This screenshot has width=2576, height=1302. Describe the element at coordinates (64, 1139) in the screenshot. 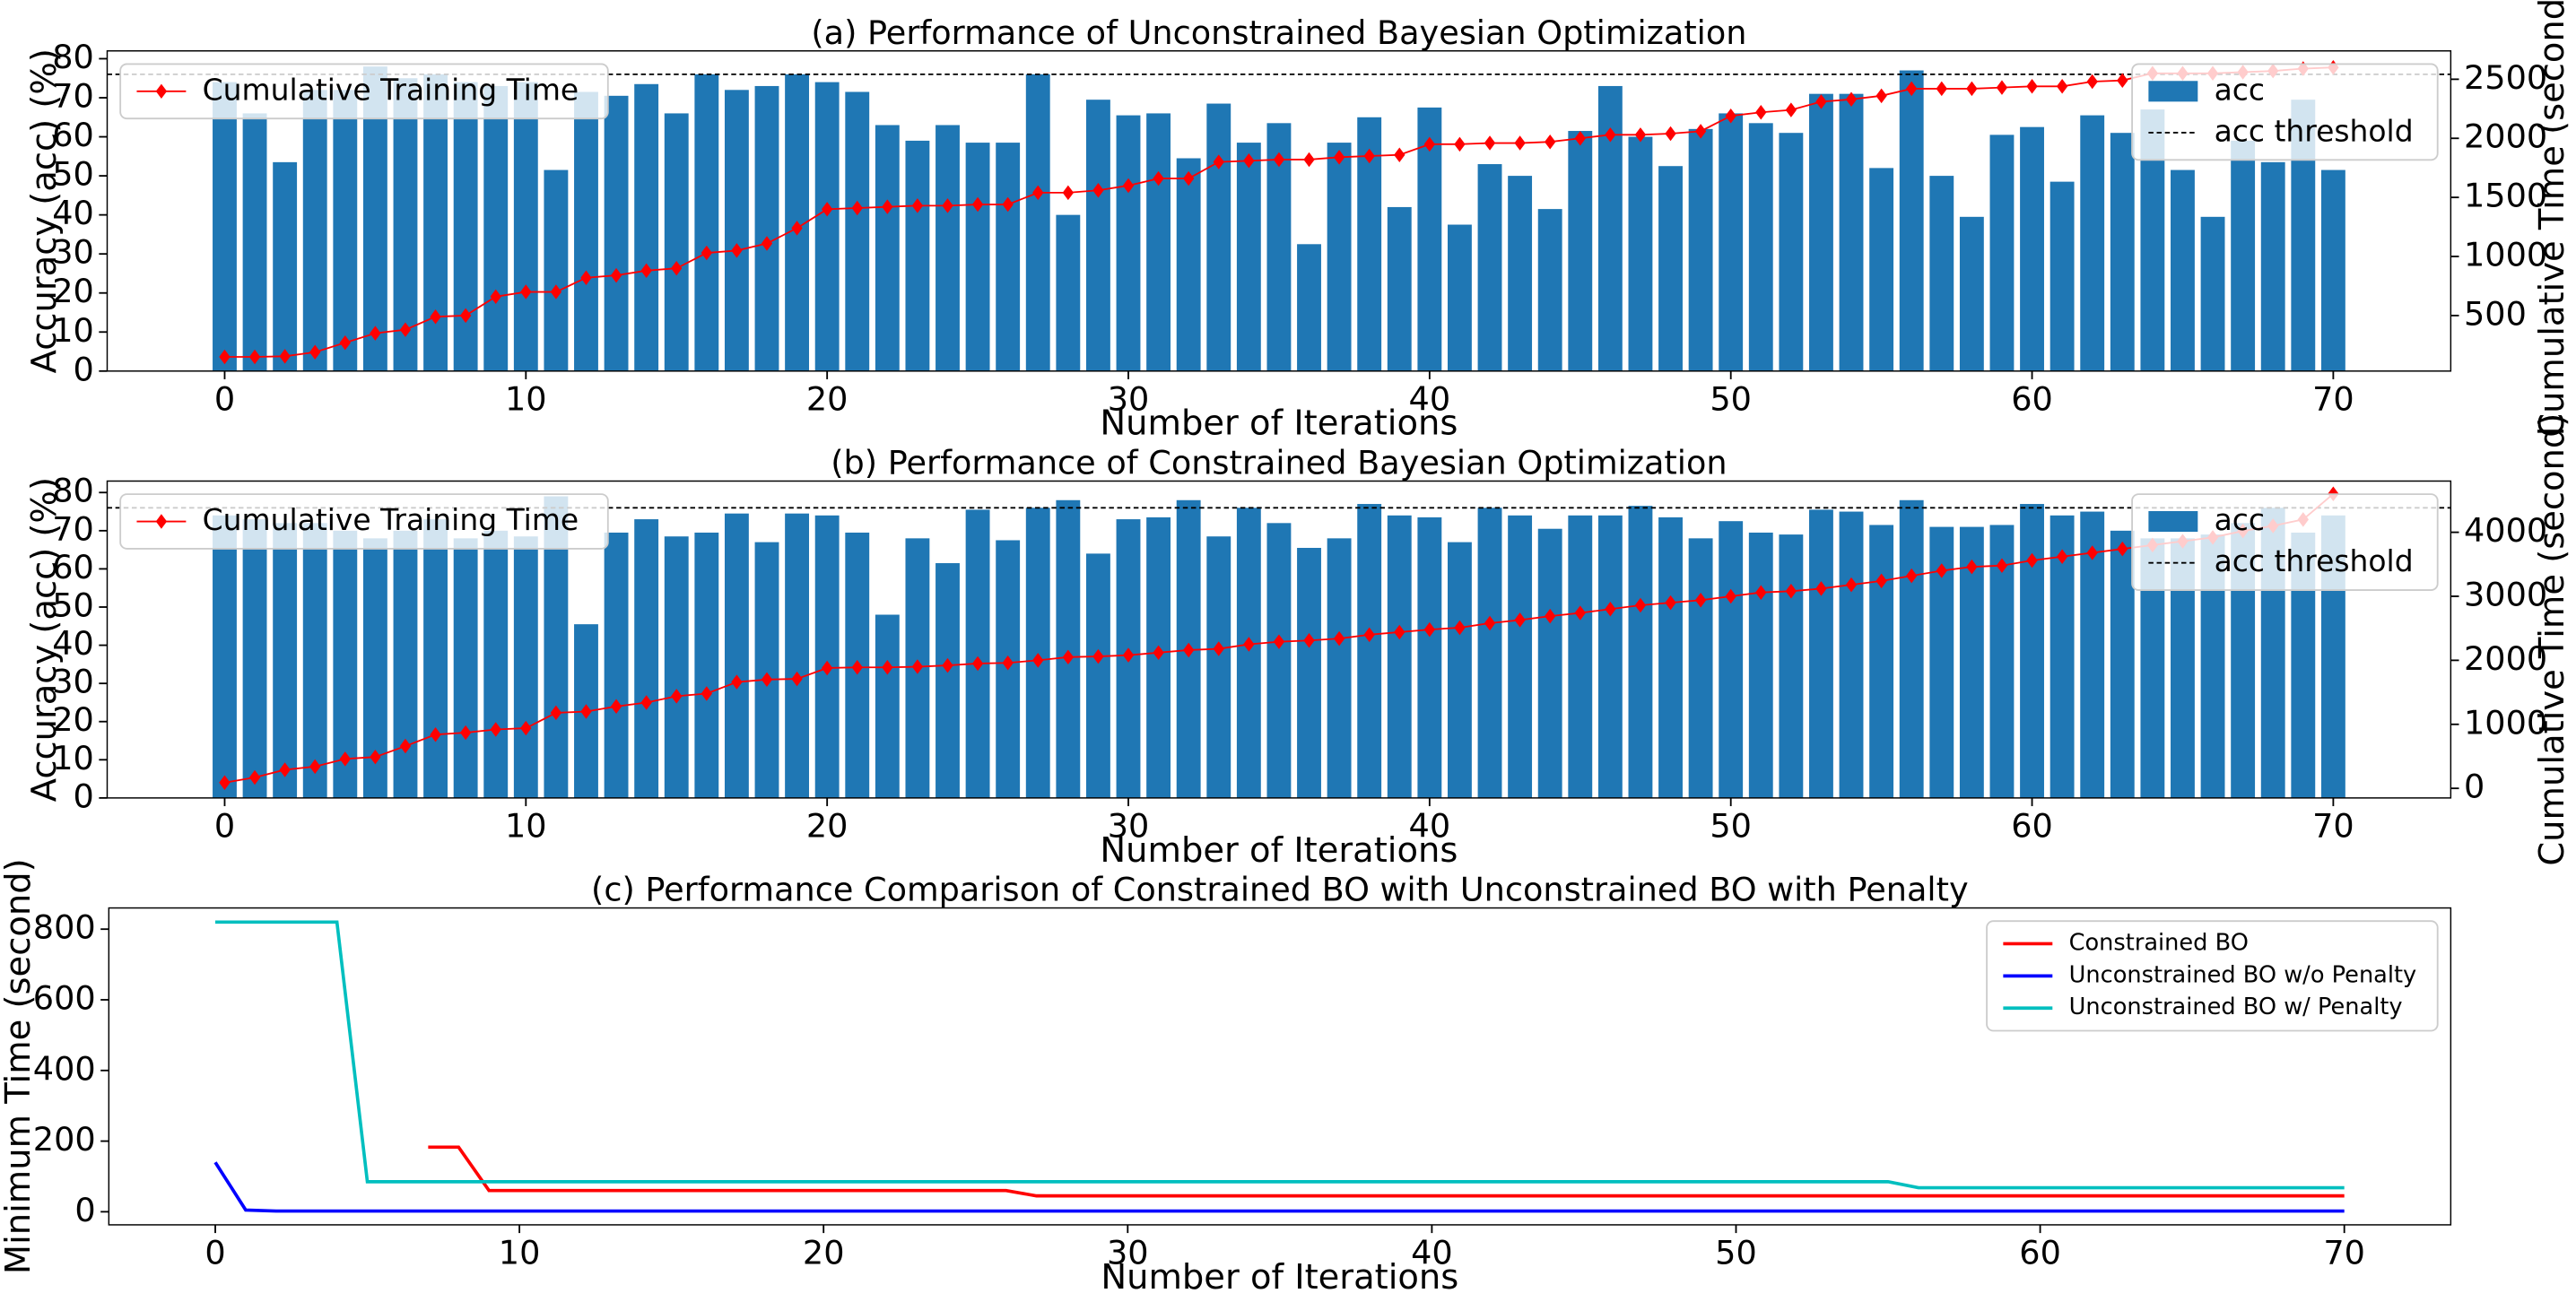

I see `y-tick-label: 200` at that location.